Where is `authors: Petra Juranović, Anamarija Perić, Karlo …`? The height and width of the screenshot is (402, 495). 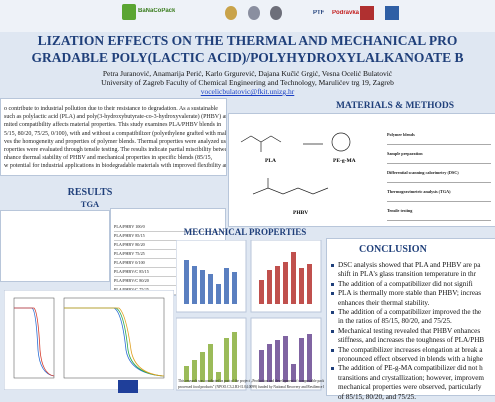 authors: Petra Juranović, Anamarija Perić, Karlo … is located at coordinates (247, 73).